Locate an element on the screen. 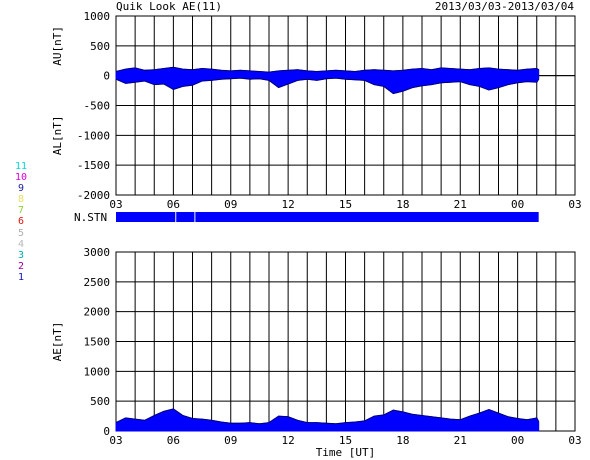 This screenshot has height=460, width=590. al-series-line is located at coordinates (327, 86).